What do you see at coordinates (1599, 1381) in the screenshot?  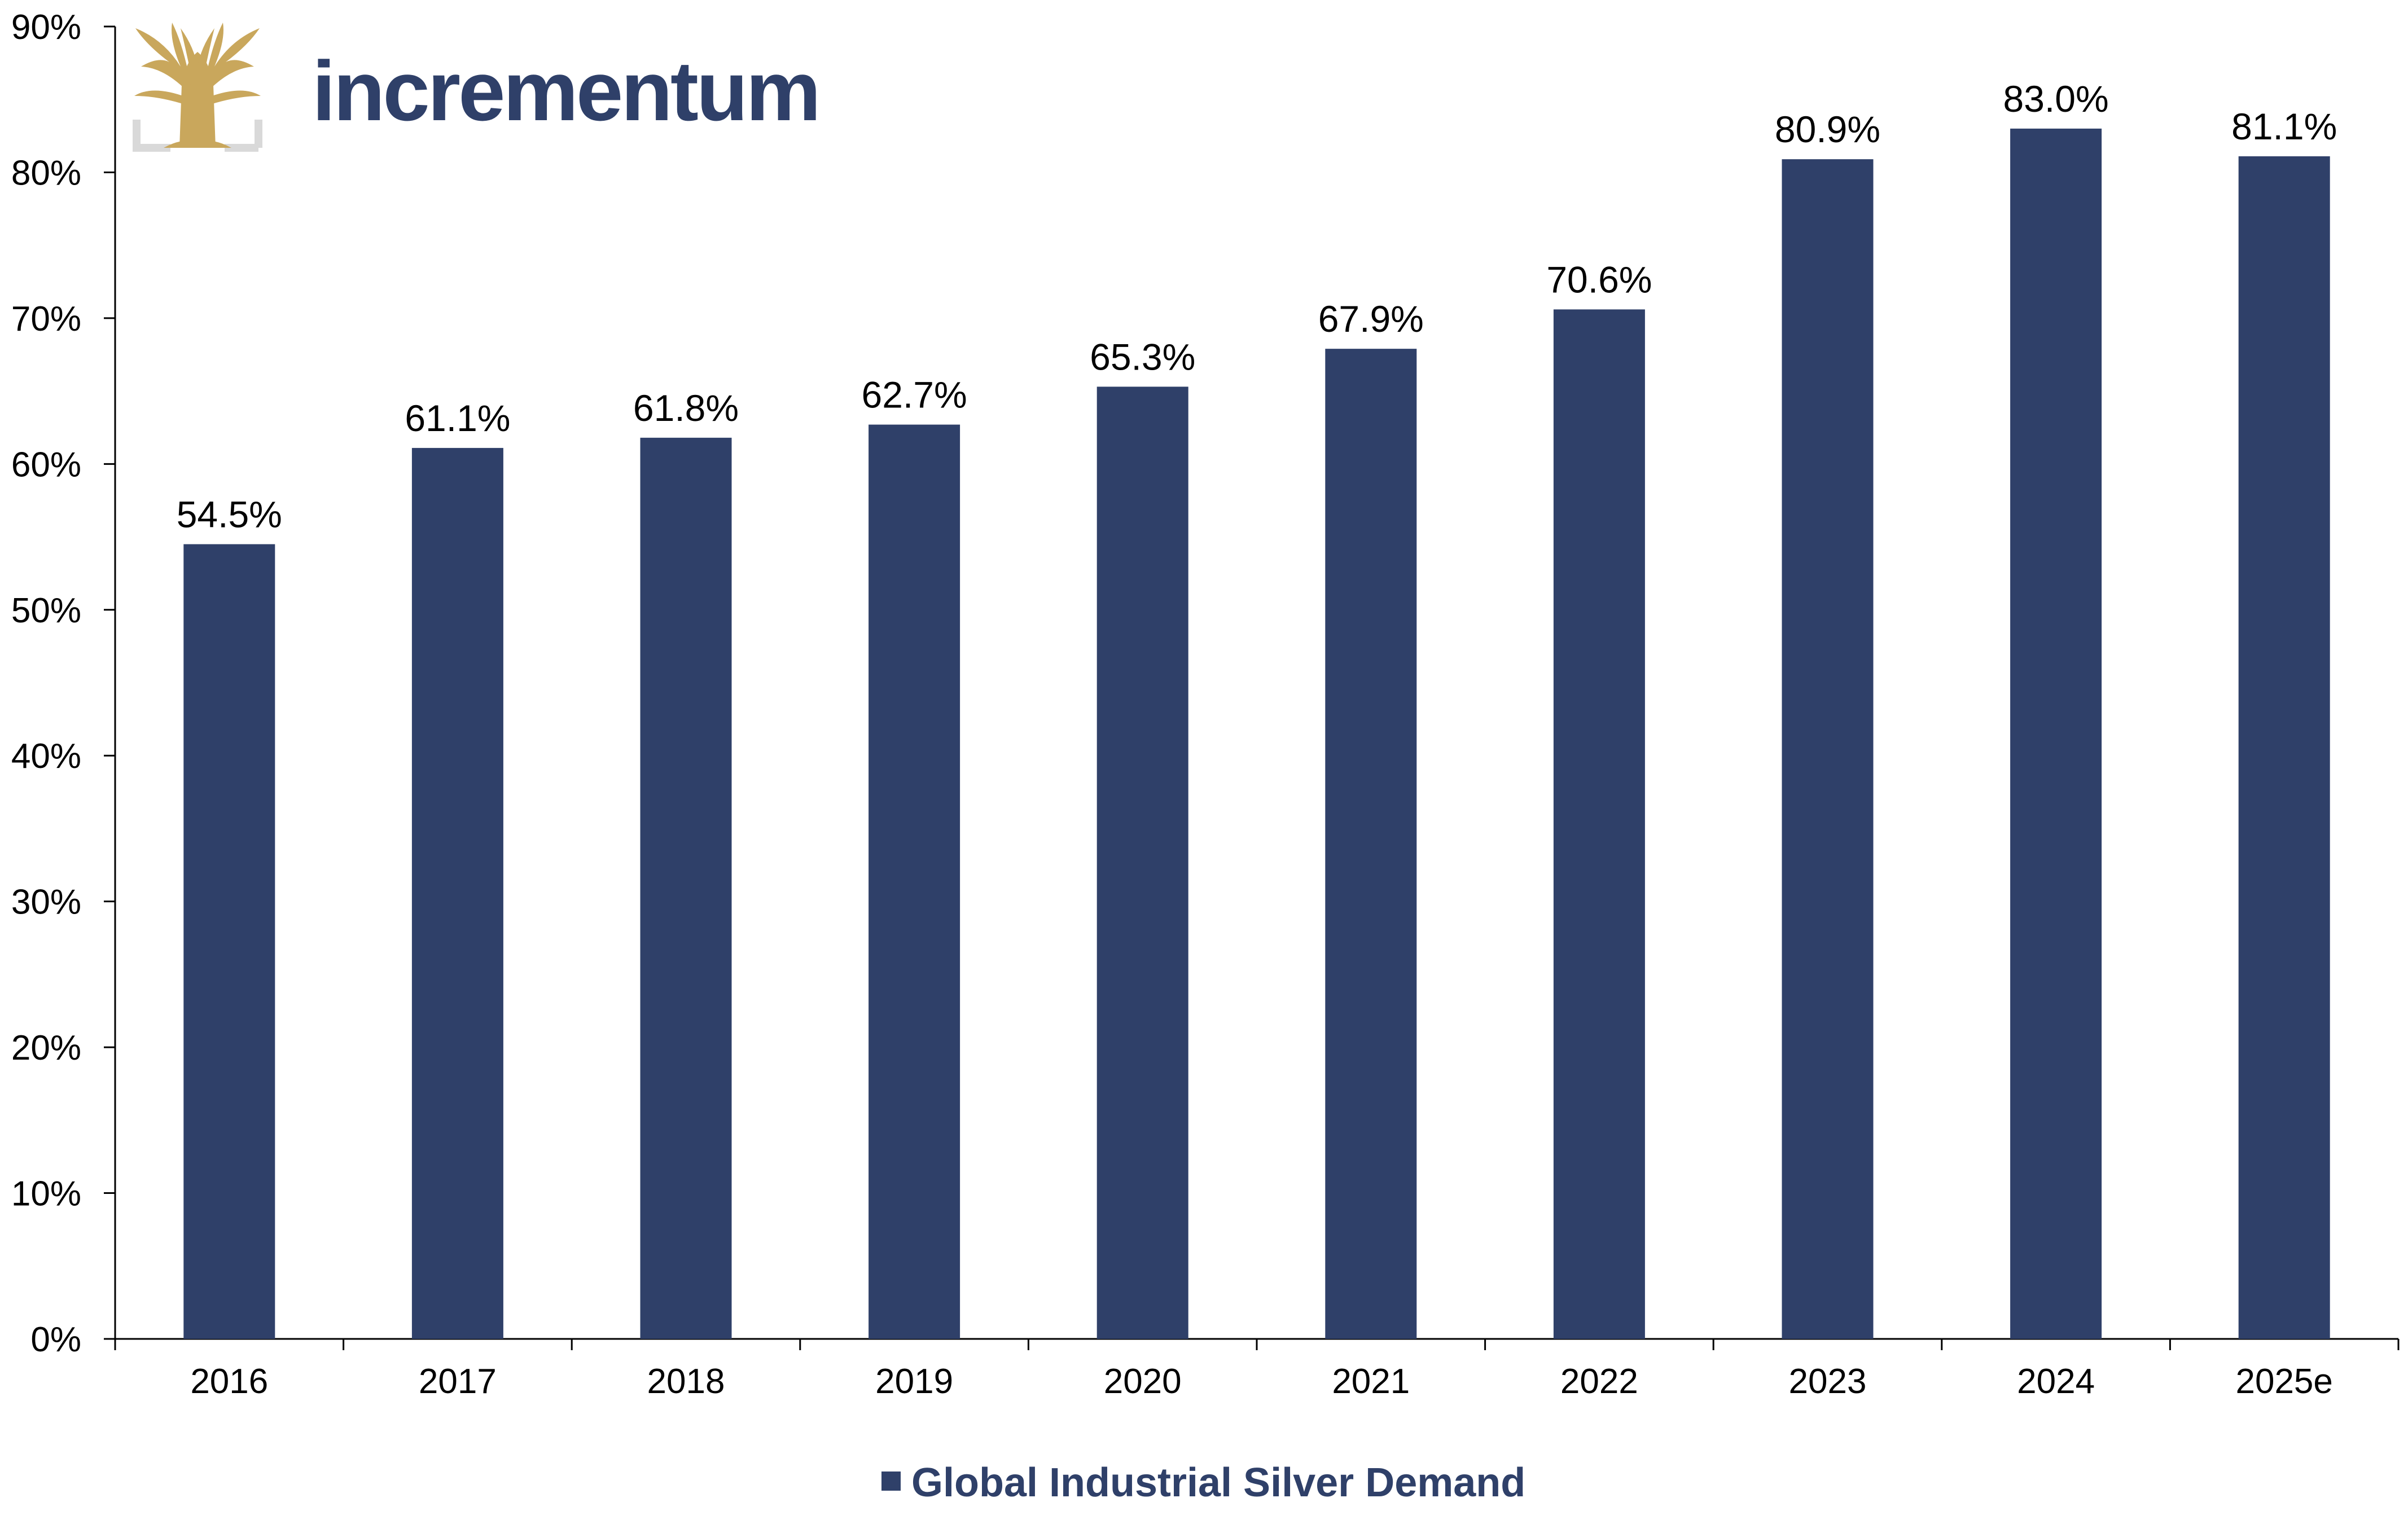 I see `x-tick-label-2022: 2022` at bounding box center [1599, 1381].